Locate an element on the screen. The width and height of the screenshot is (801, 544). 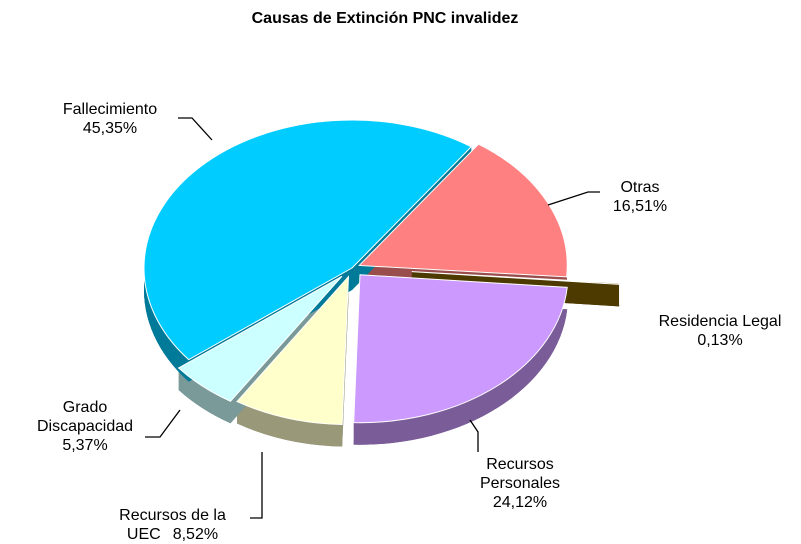
slice-label: Fallecimiento 45,35% is located at coordinates (110, 119).